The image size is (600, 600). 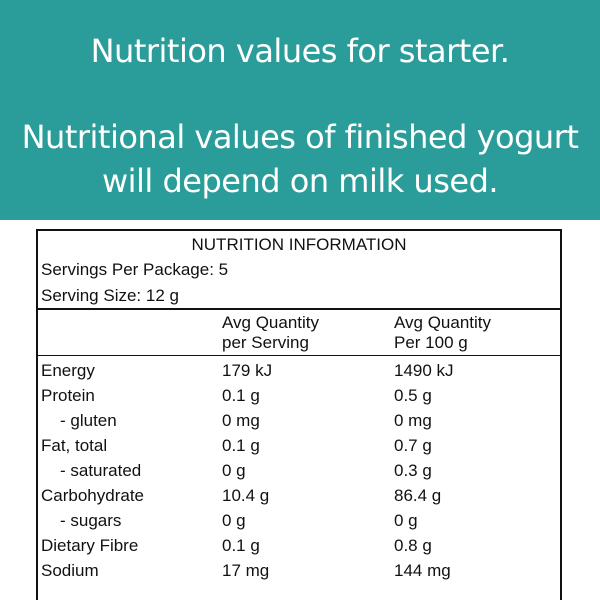 What do you see at coordinates (74, 445) in the screenshot?
I see `nutrient-name: Fat, total` at bounding box center [74, 445].